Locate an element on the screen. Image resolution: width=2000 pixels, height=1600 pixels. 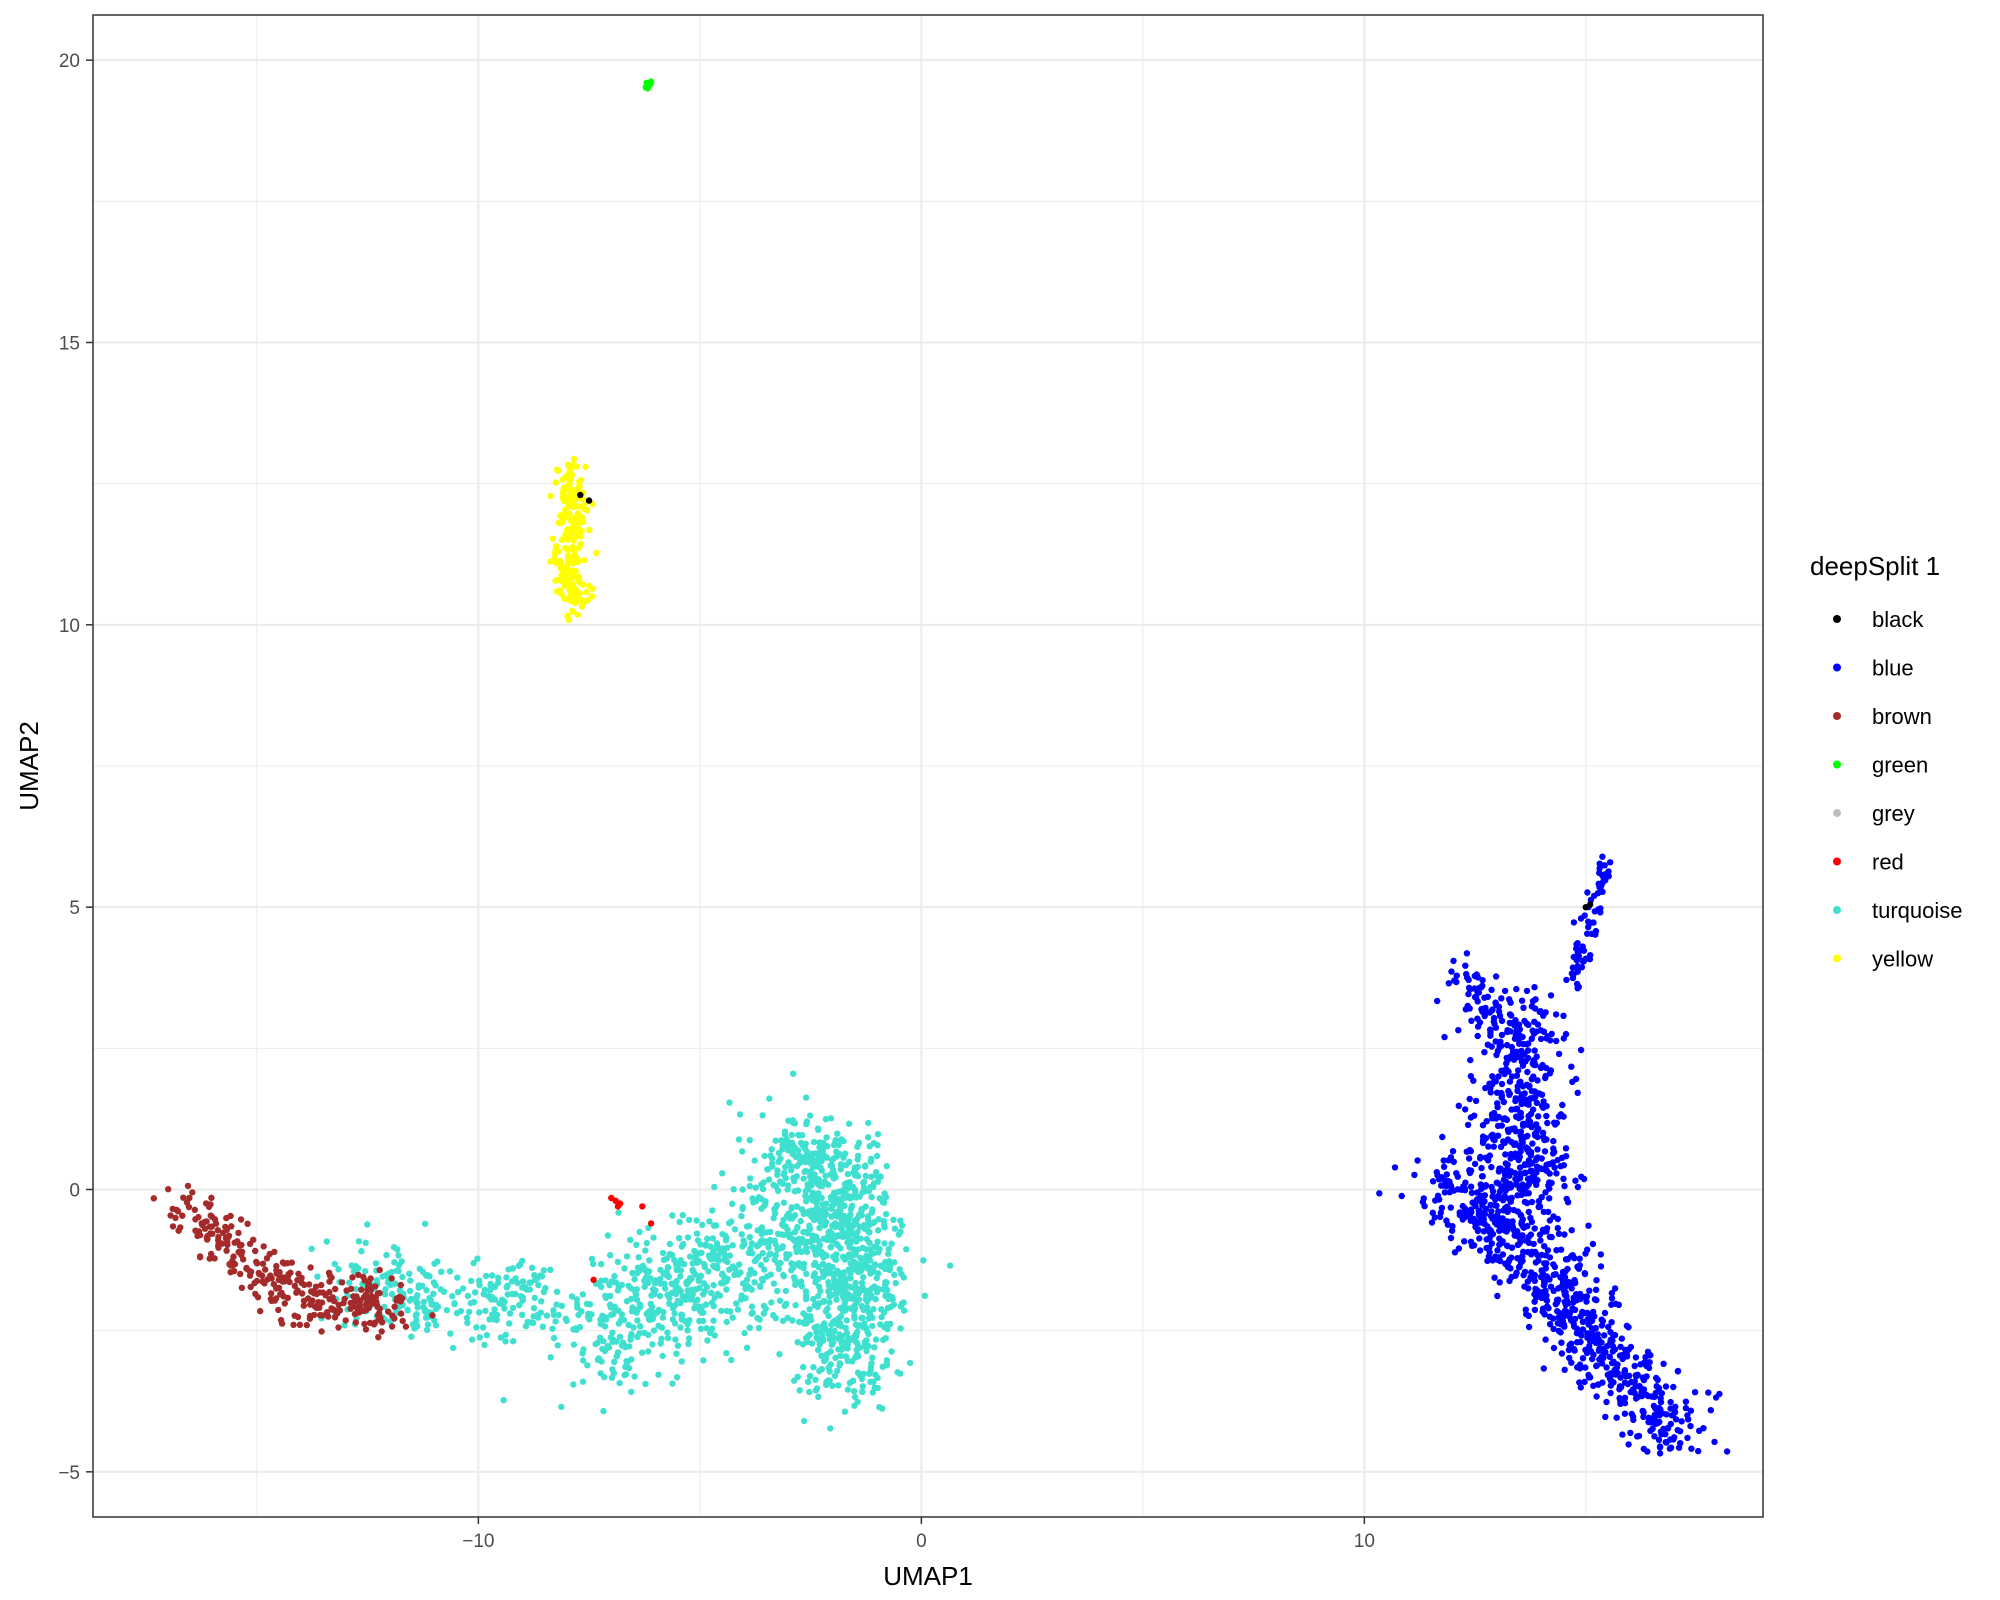
legend-label-grey: grey is located at coordinates (1893, 813).